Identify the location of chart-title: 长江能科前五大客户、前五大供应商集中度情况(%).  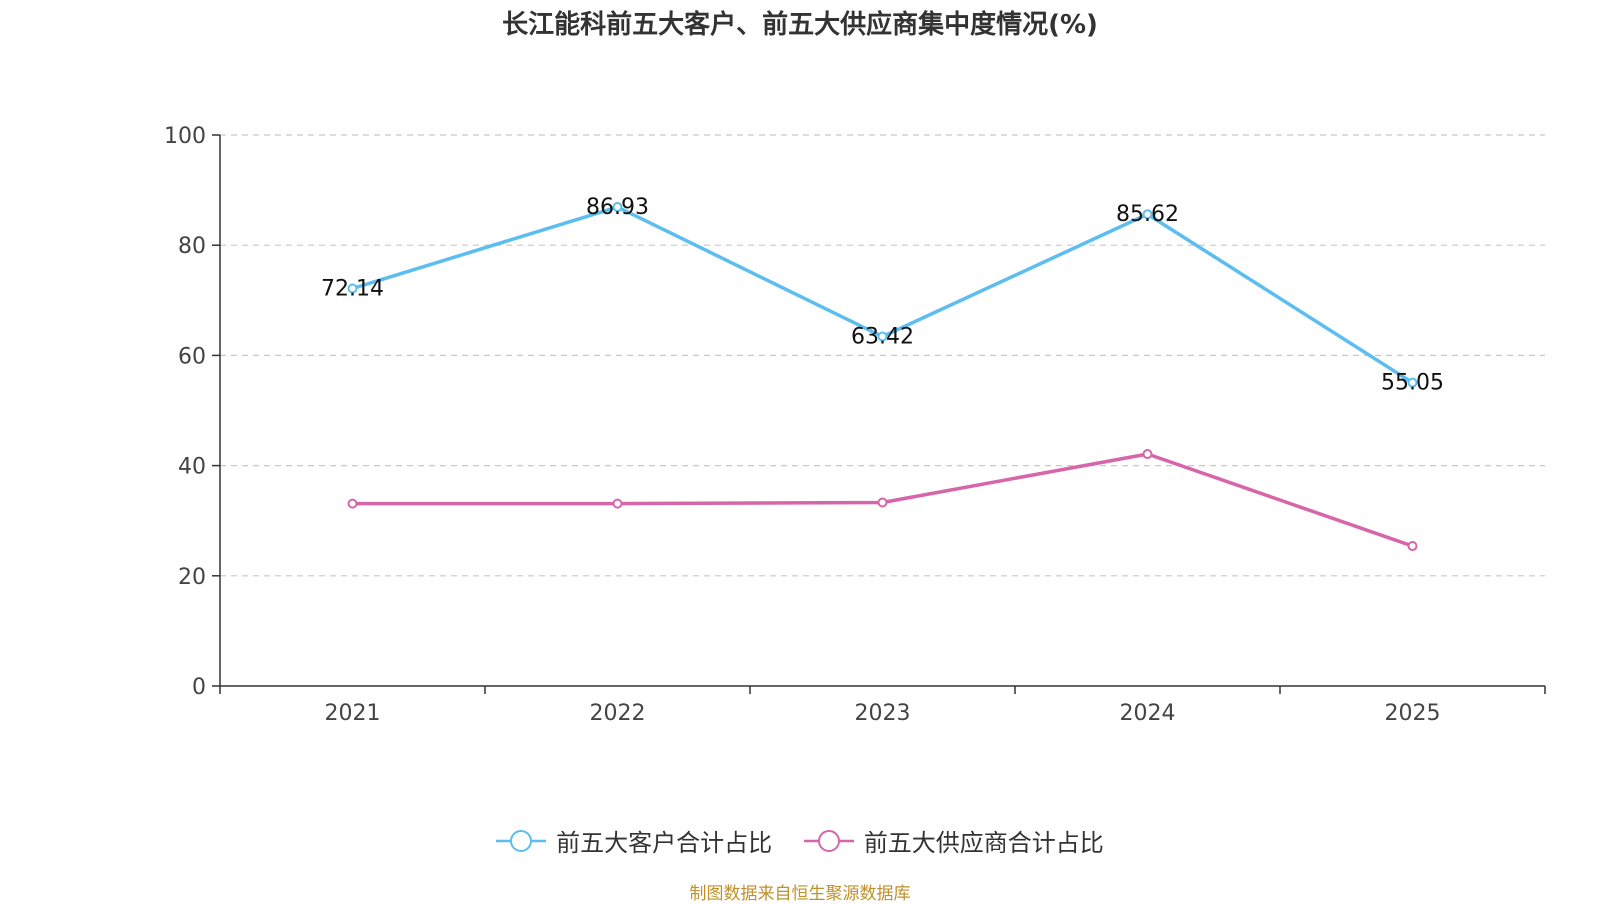
(800, 25).